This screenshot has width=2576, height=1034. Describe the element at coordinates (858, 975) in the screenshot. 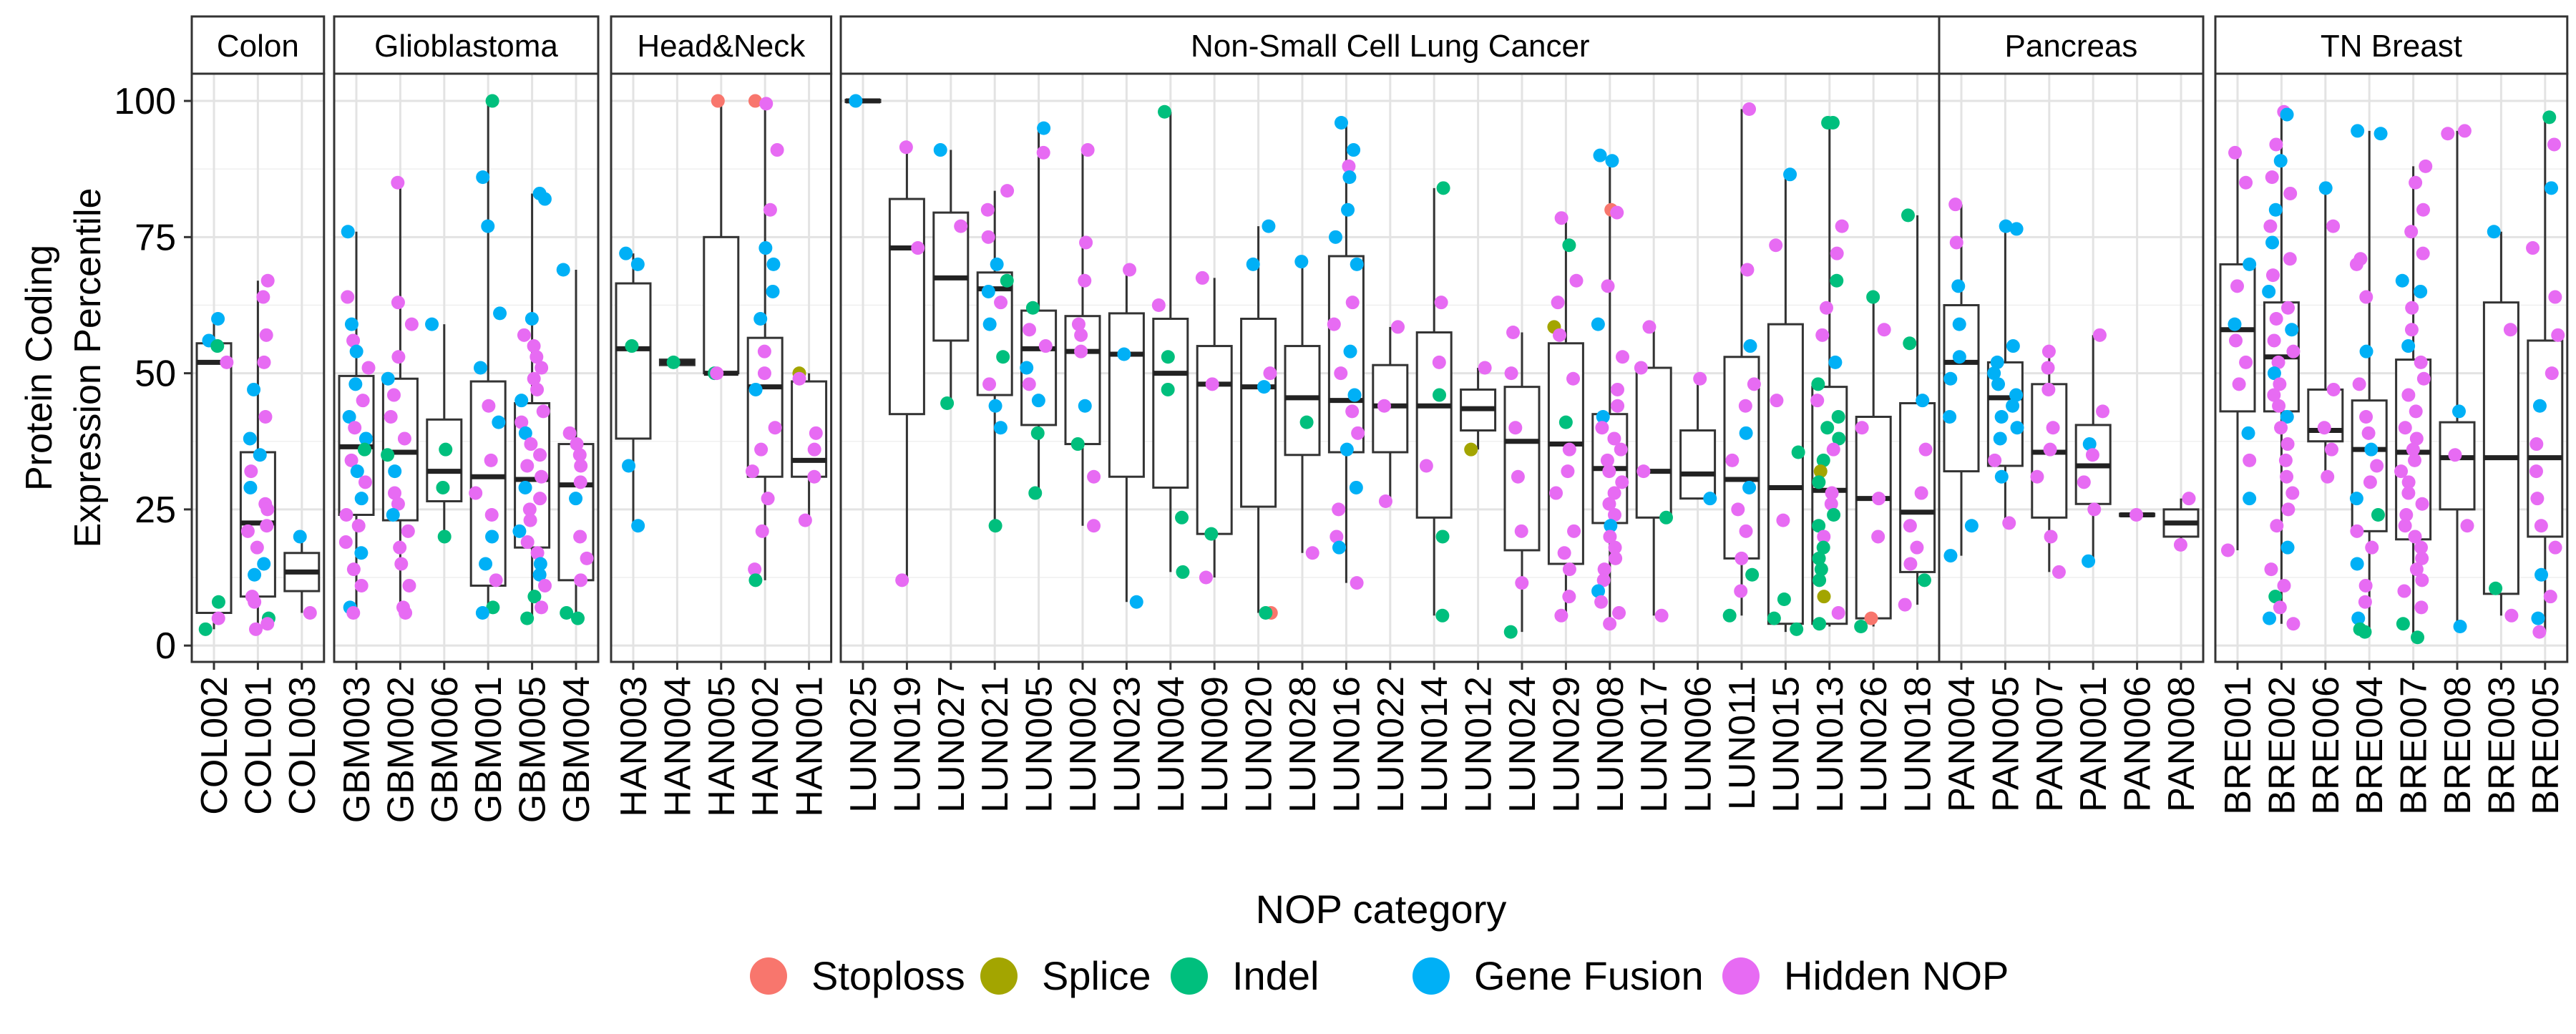

I see `legend-item: Stoploss` at that location.